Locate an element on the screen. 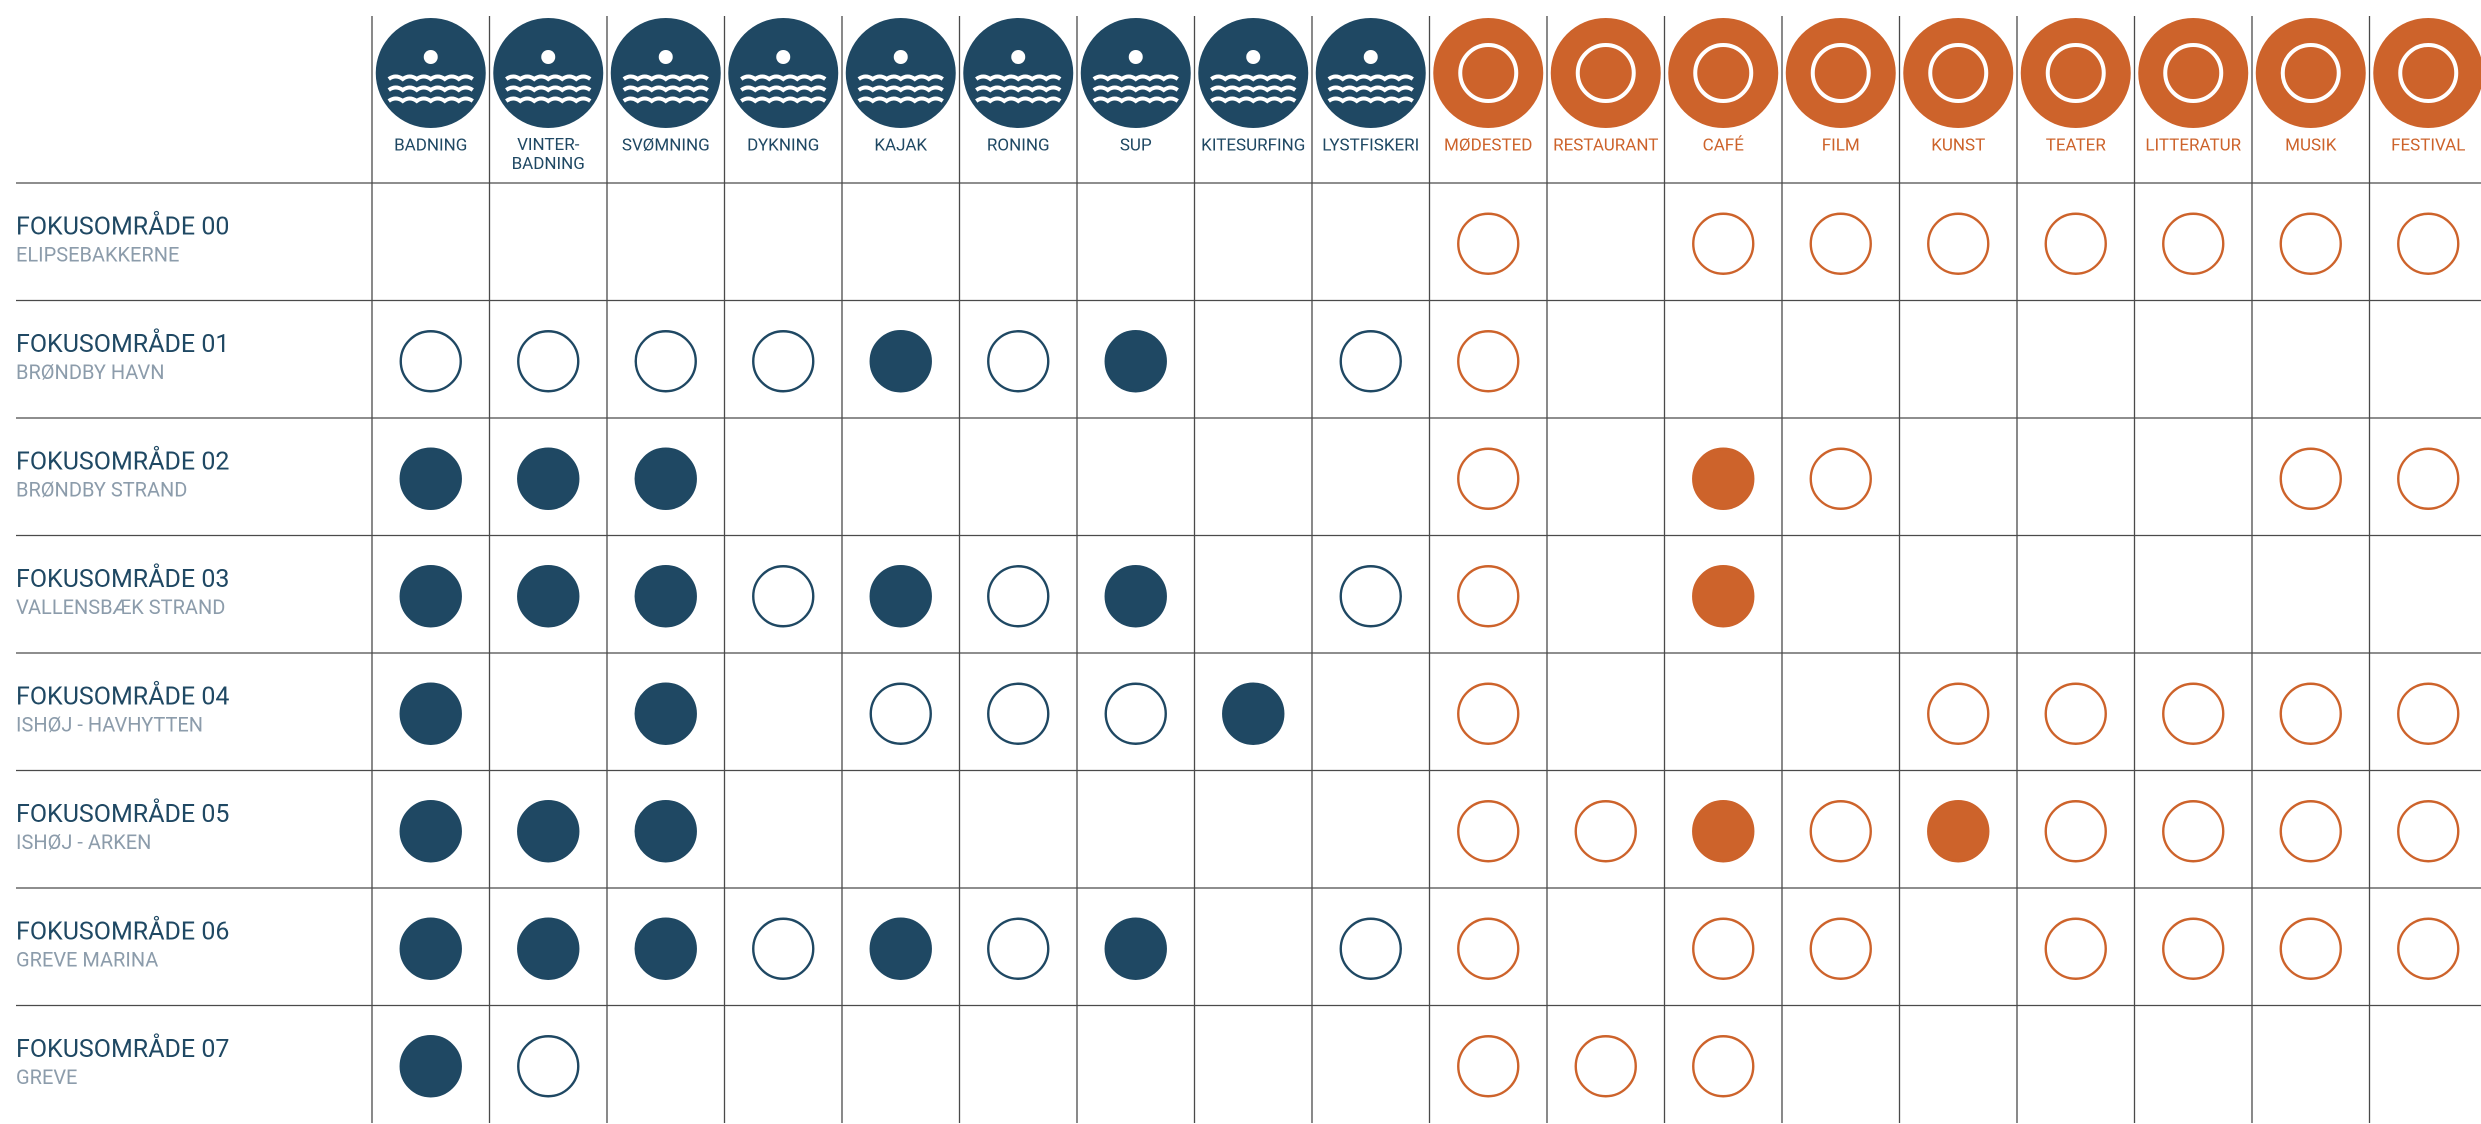  row-subtitle: GREVE MARINA is located at coordinates (87, 959).